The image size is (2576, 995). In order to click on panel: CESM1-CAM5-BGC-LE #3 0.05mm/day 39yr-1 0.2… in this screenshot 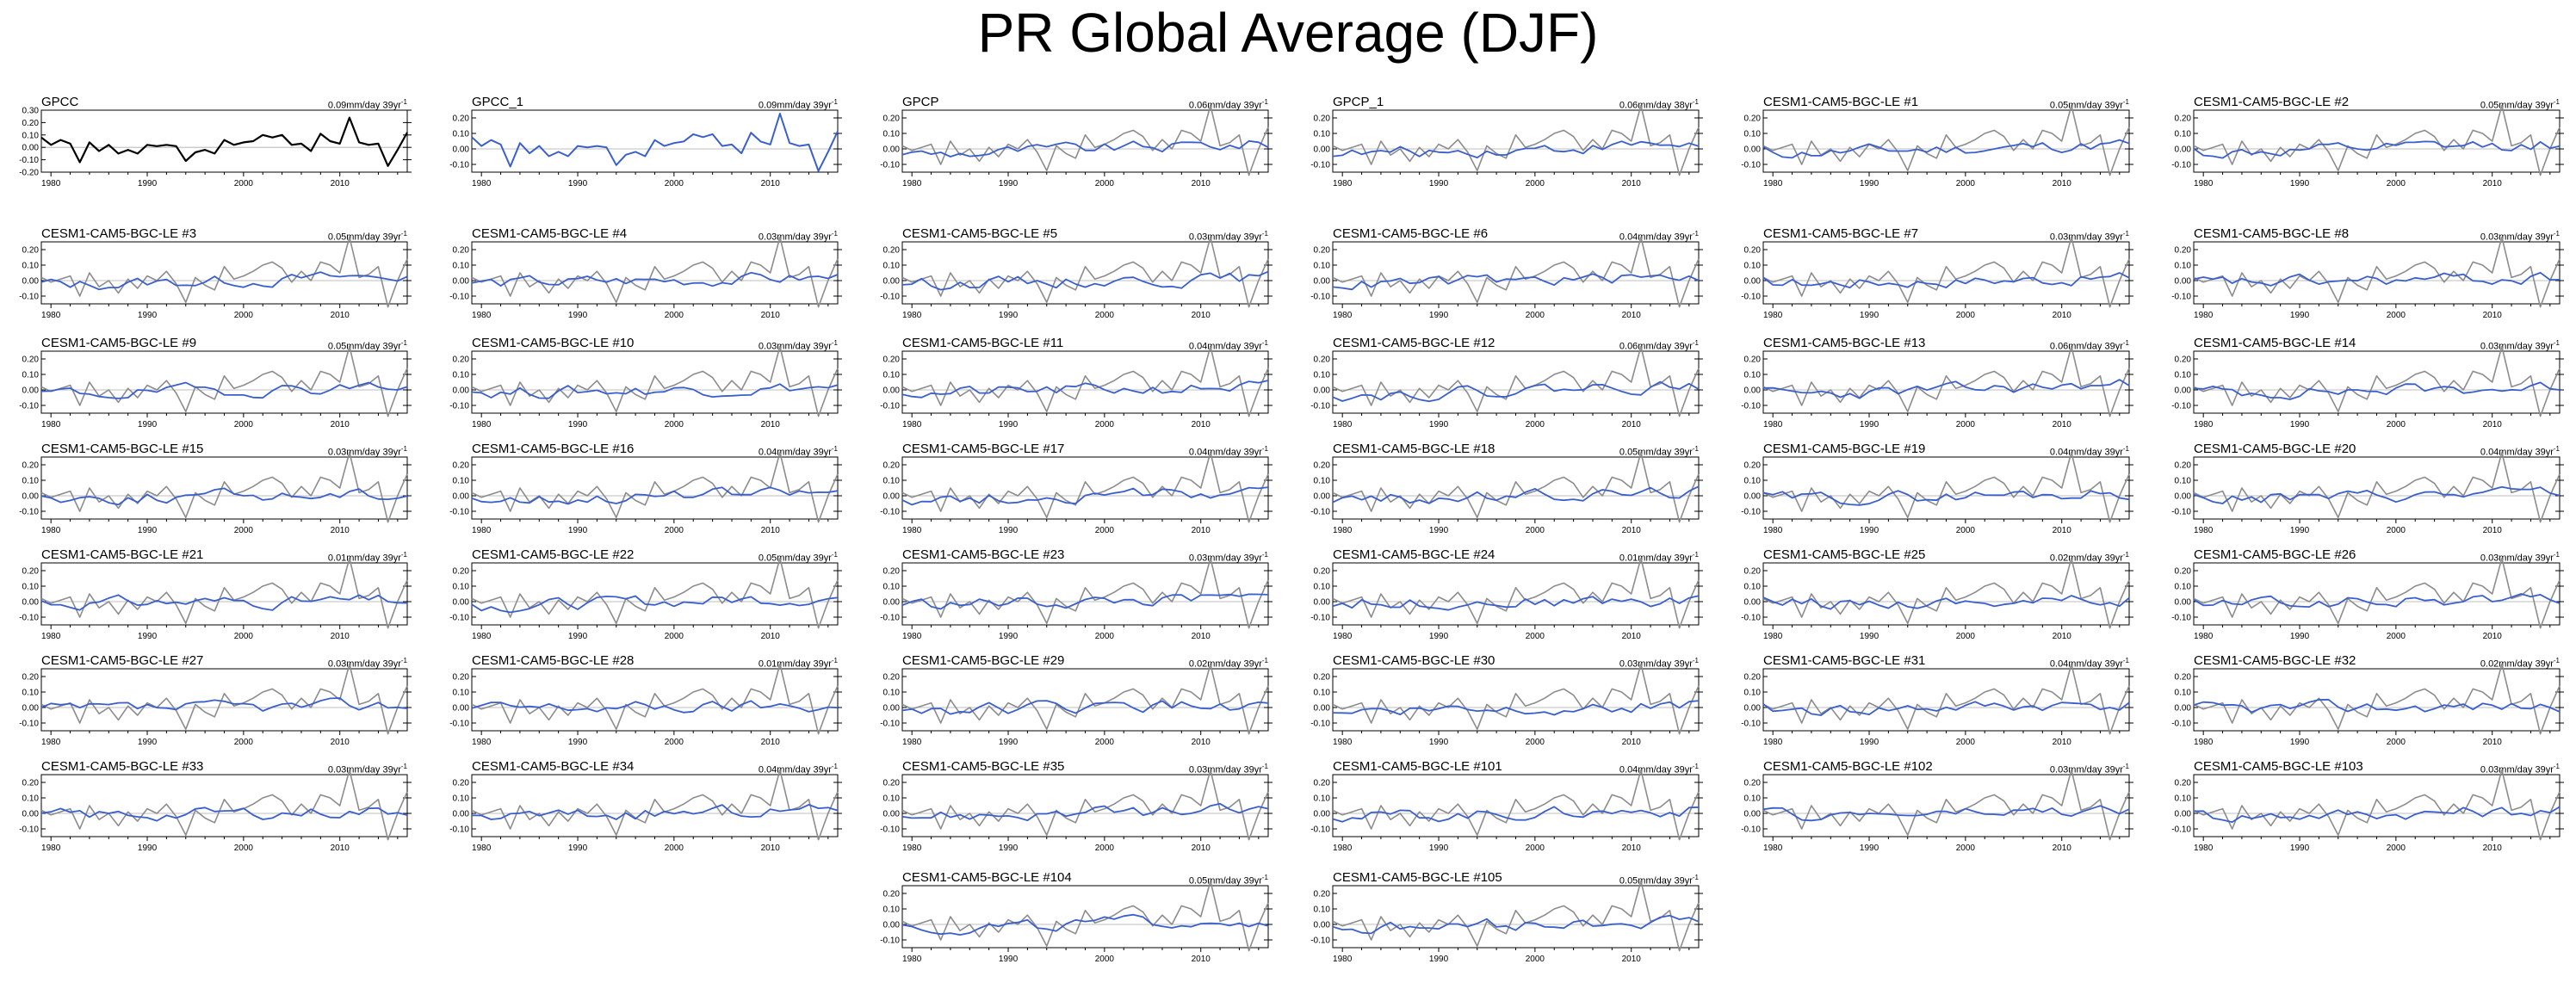, I will do `click(233, 278)`.